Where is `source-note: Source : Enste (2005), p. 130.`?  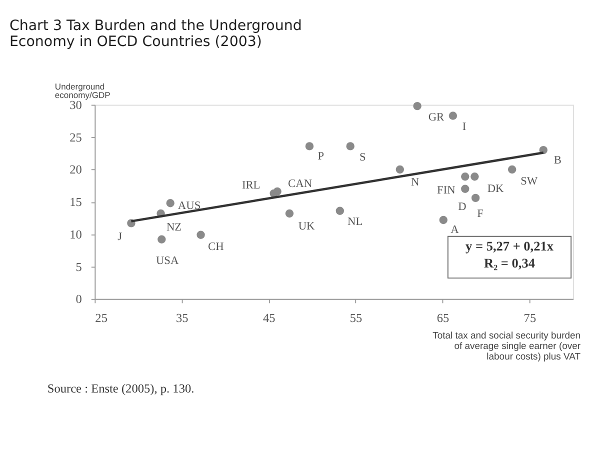
source-note: Source : Enste (2005), p. 130. is located at coordinates (120, 389).